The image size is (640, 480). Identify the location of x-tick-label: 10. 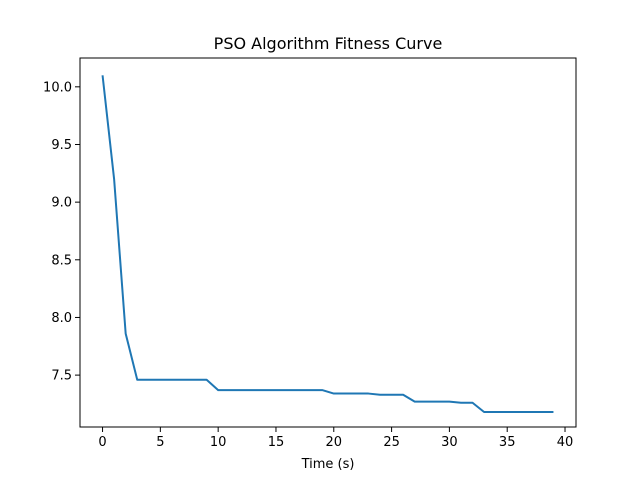
(218, 442).